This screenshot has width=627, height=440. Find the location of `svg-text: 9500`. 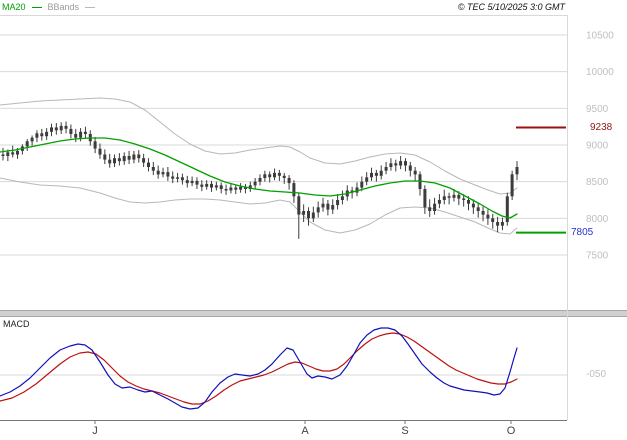

svg-text: 9500 is located at coordinates (597, 109).